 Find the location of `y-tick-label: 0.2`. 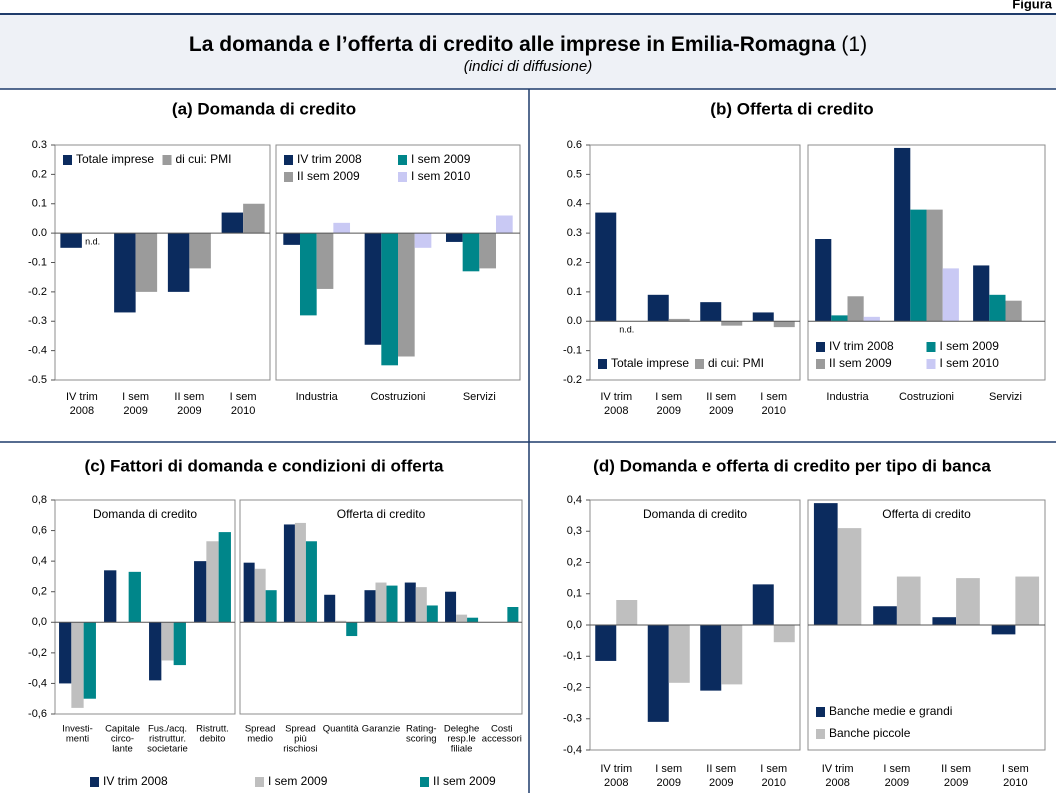

y-tick-label: 0.2 is located at coordinates (39, 174).